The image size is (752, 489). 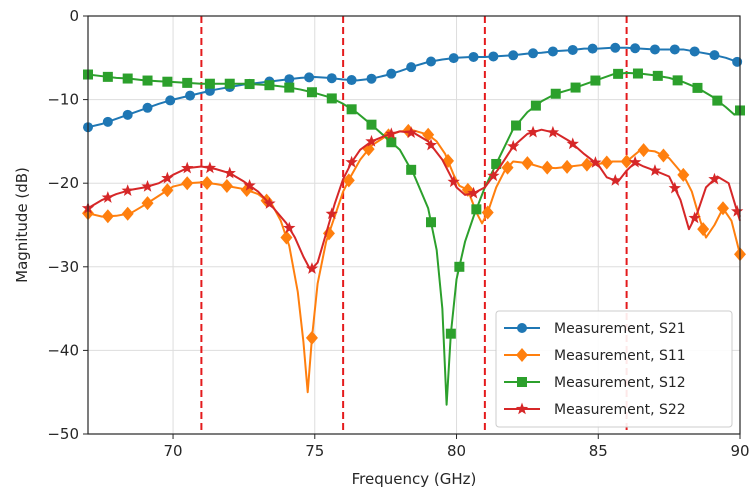 What do you see at coordinates (620, 356) in the screenshot?
I see `legend-label: Measurement, S11` at bounding box center [620, 356].